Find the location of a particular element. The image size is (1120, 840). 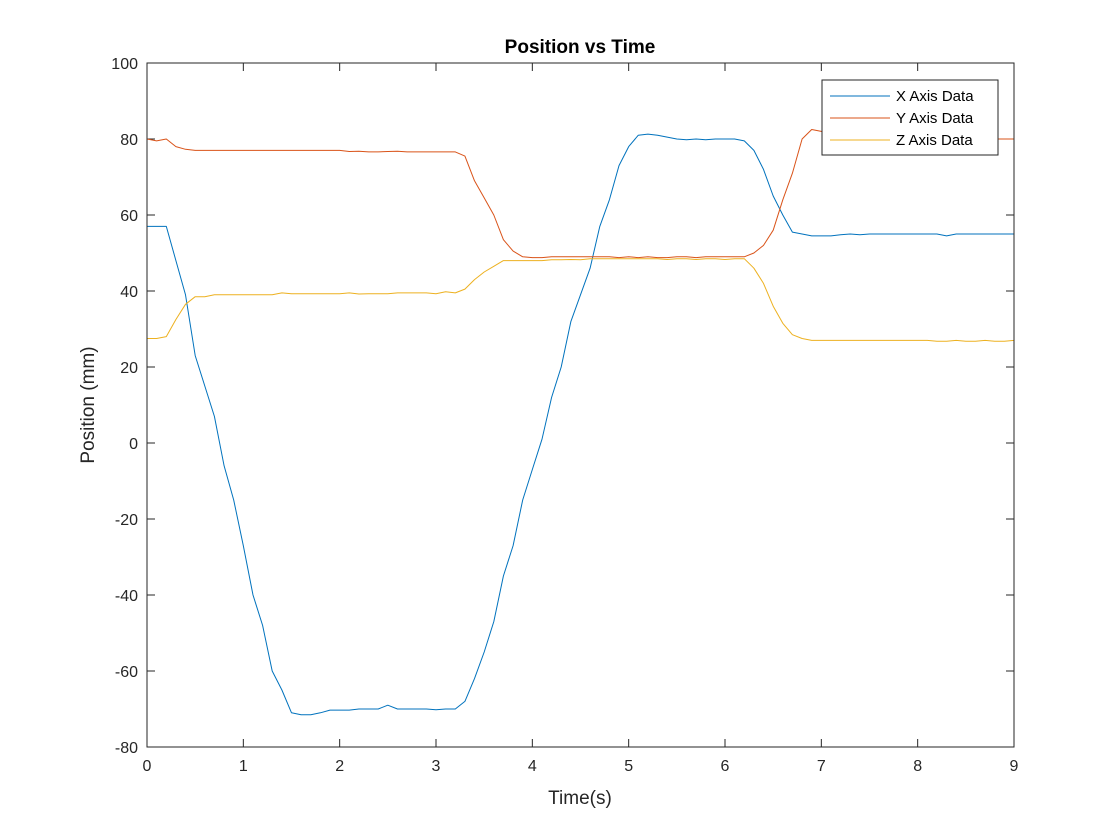

y-tick-label: 0 is located at coordinates (133, 444).